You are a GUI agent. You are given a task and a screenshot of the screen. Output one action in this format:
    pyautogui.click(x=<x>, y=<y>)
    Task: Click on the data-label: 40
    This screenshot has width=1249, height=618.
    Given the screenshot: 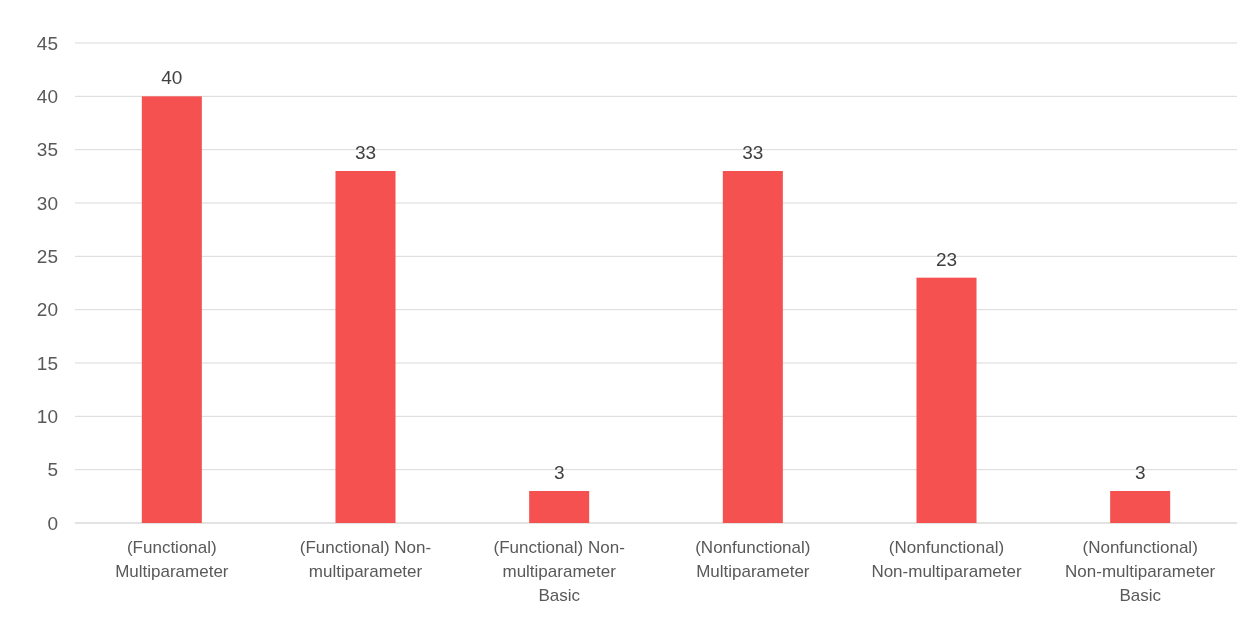 What is the action you would take?
    pyautogui.click(x=172, y=78)
    